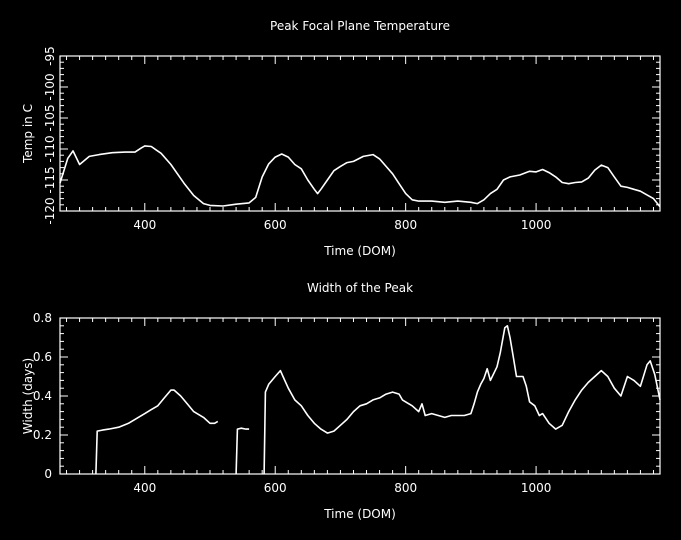  What do you see at coordinates (405, 225) in the screenshot?
I see `temperature-x-tick-label: 800` at bounding box center [405, 225].